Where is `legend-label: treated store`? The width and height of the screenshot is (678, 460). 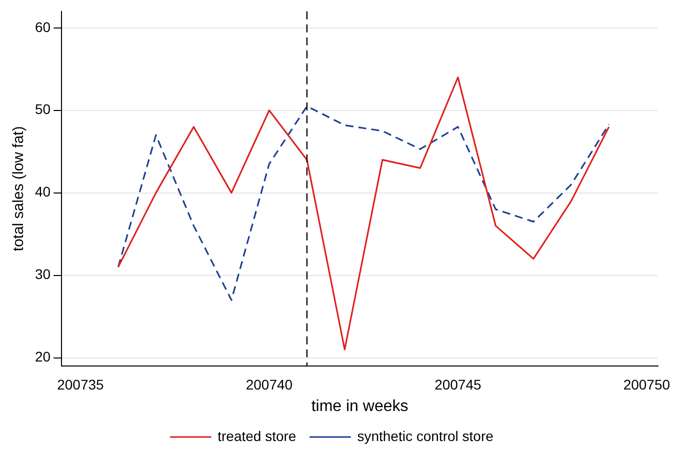
legend-label: treated store is located at coordinates (257, 436).